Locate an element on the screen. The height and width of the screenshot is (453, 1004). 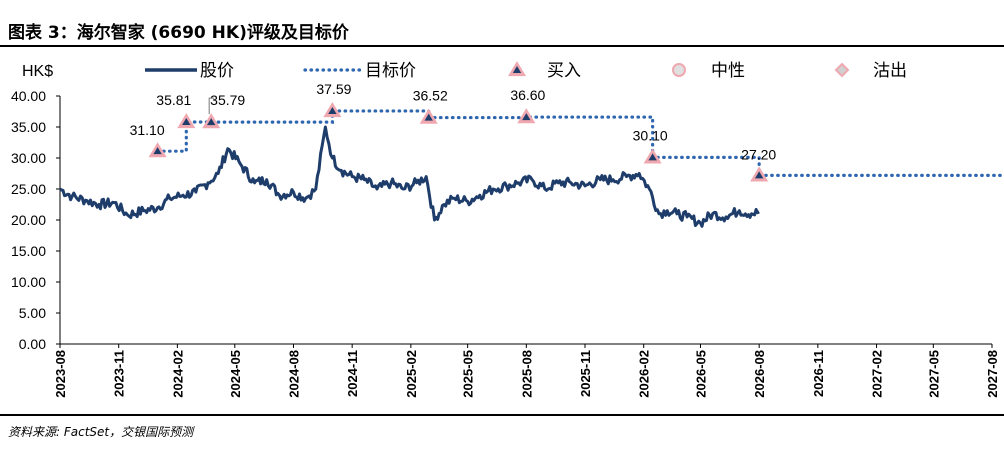
top-rule is located at coordinates (502, 46).